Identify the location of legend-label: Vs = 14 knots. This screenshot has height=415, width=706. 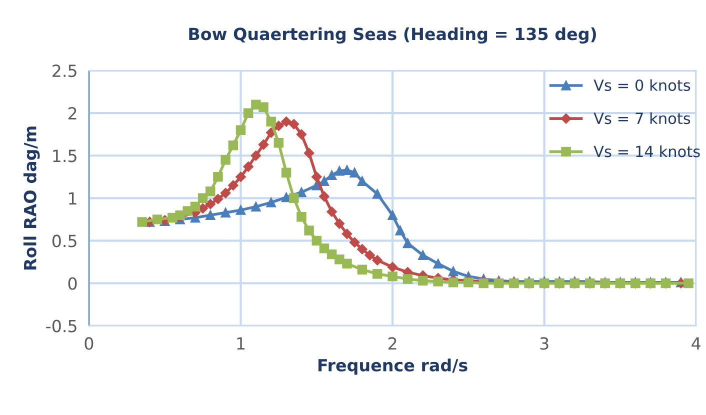
(647, 151).